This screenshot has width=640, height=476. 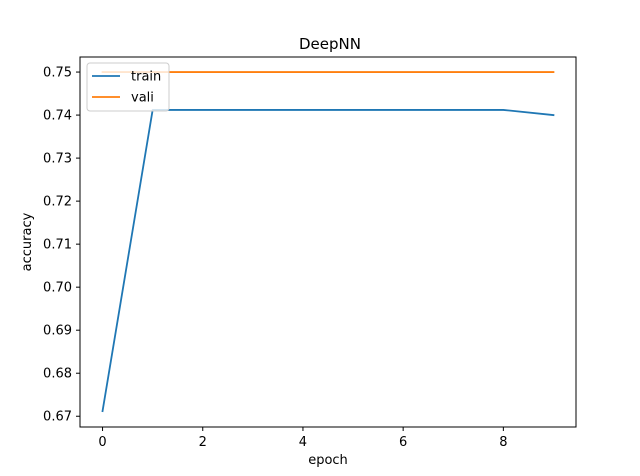 What do you see at coordinates (203, 442) in the screenshot?
I see `x-tick-label: 2` at bounding box center [203, 442].